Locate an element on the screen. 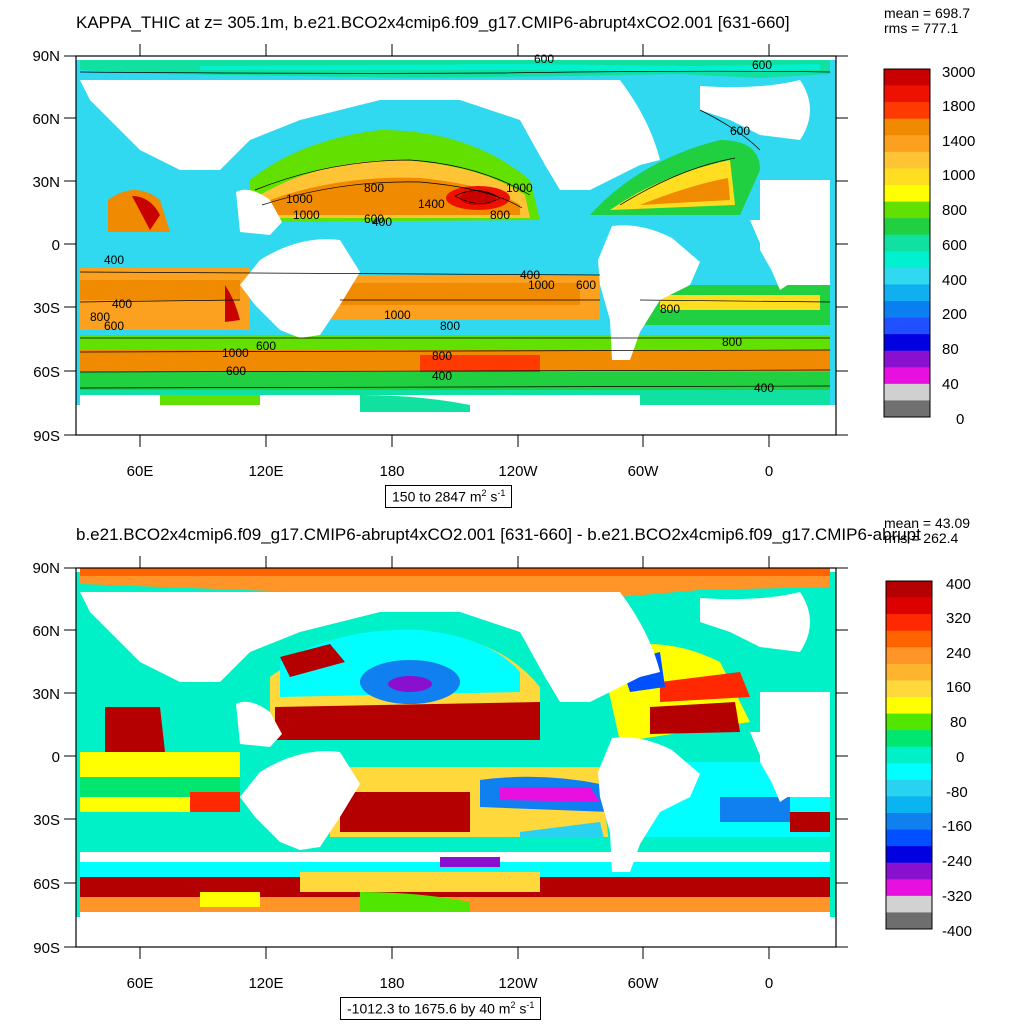  colorbar-label: 1800 is located at coordinates (958, 106).